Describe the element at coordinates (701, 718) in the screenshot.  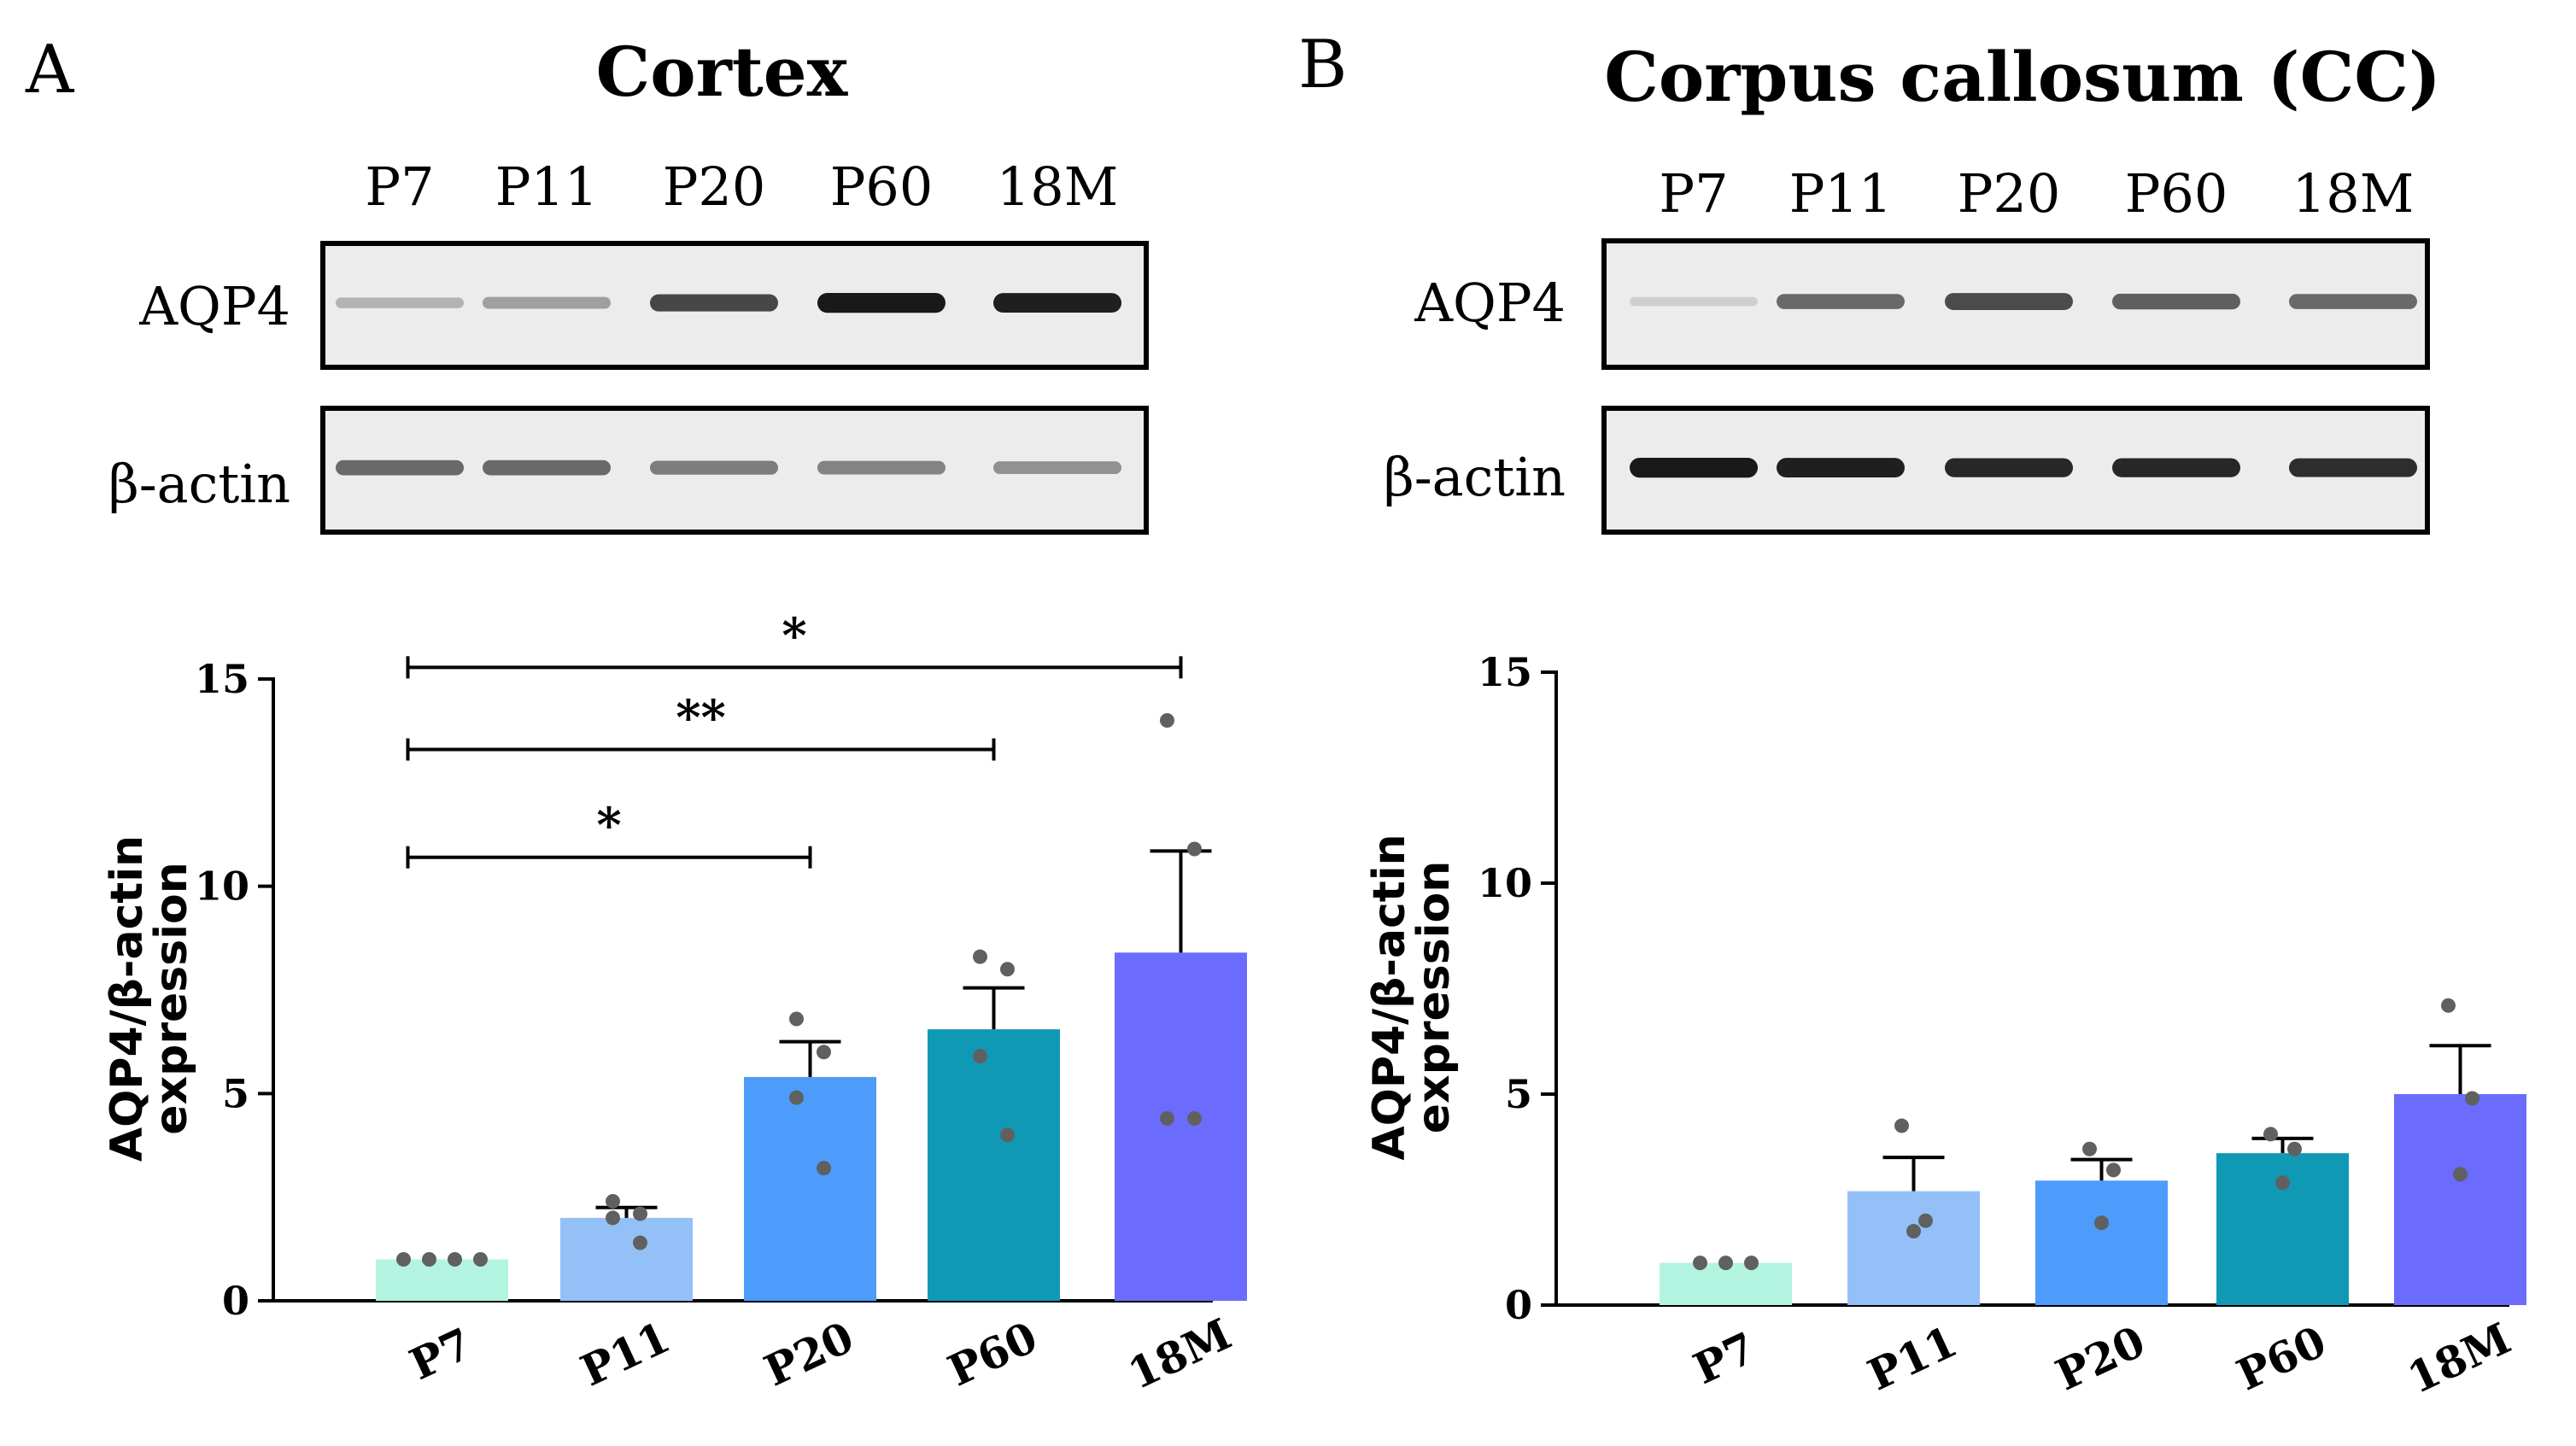
I see `significance-label: **` at that location.